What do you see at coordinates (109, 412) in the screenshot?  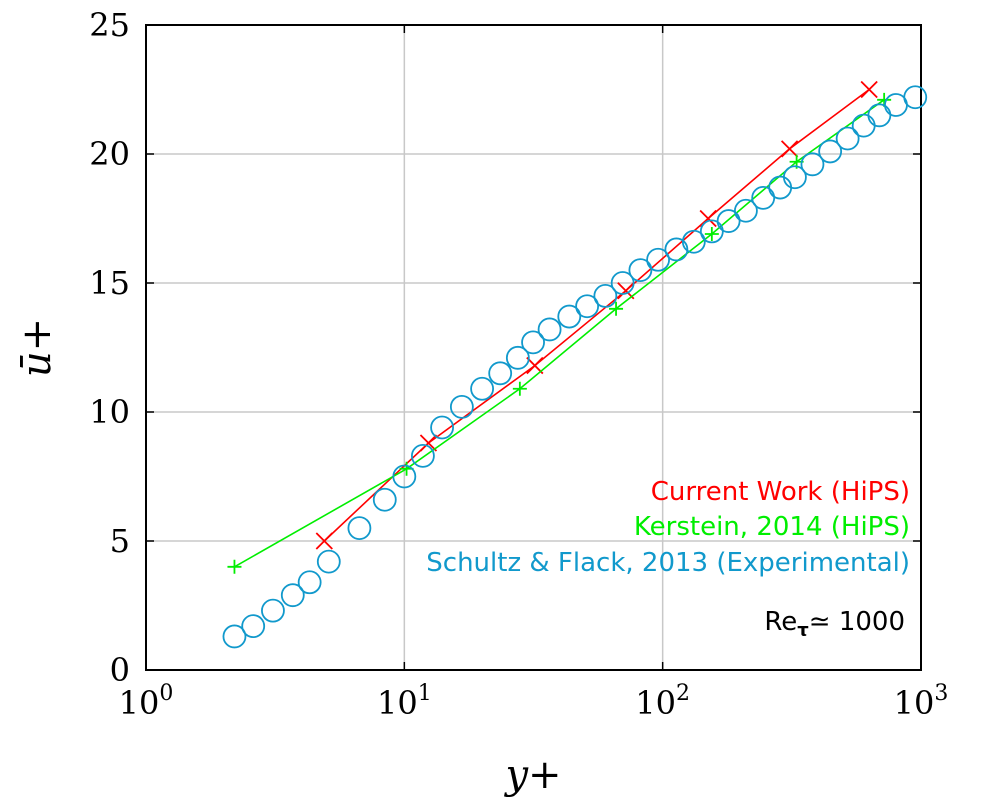 I see `y-tick-label: 10` at bounding box center [109, 412].